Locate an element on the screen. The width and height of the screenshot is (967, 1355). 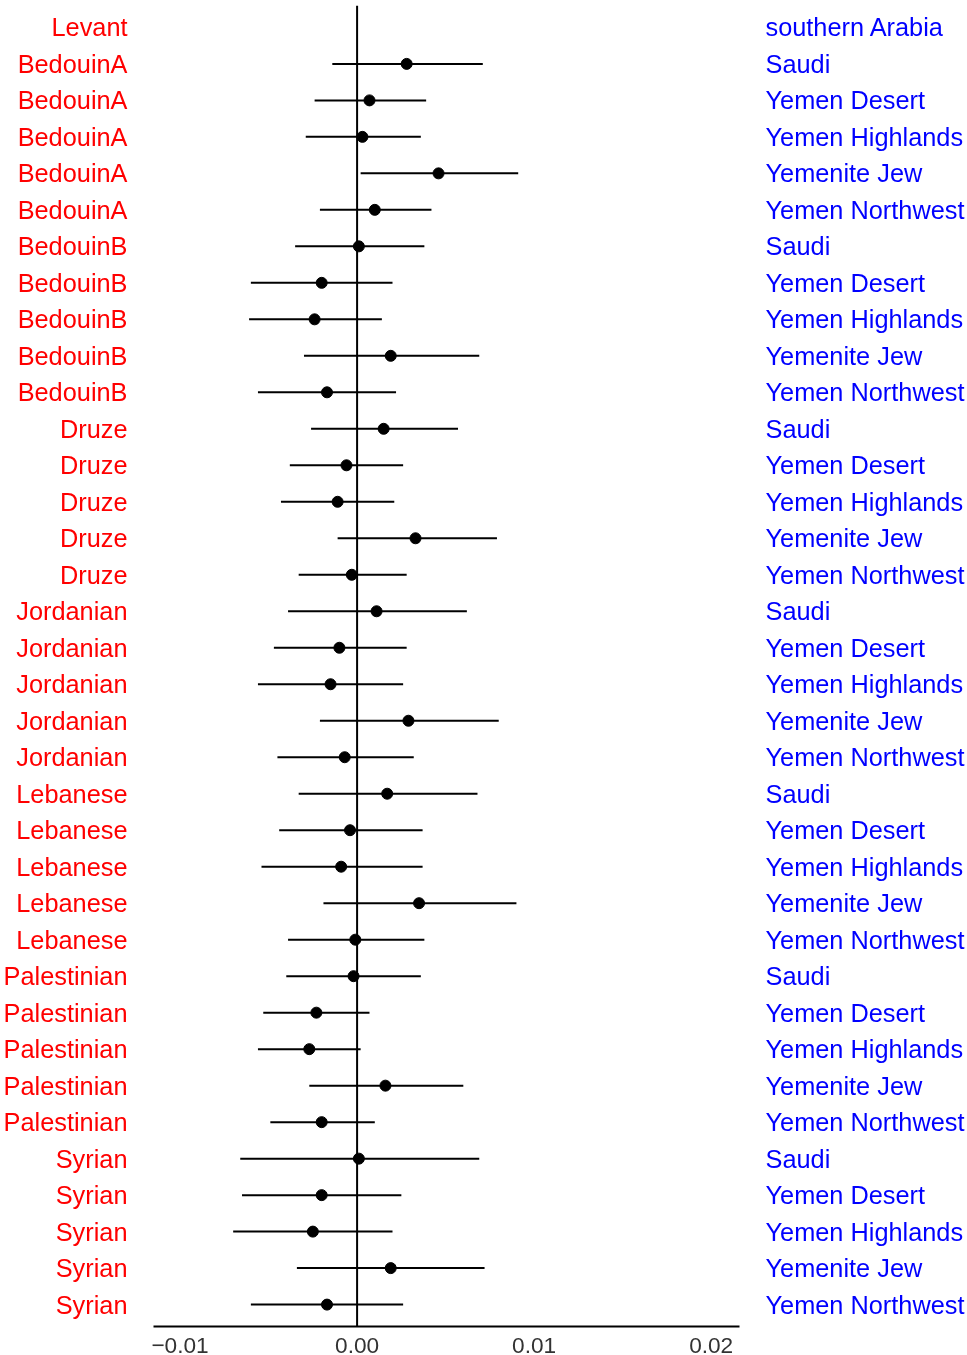
x-tick-label: 0.02 is located at coordinates (711, 1343).